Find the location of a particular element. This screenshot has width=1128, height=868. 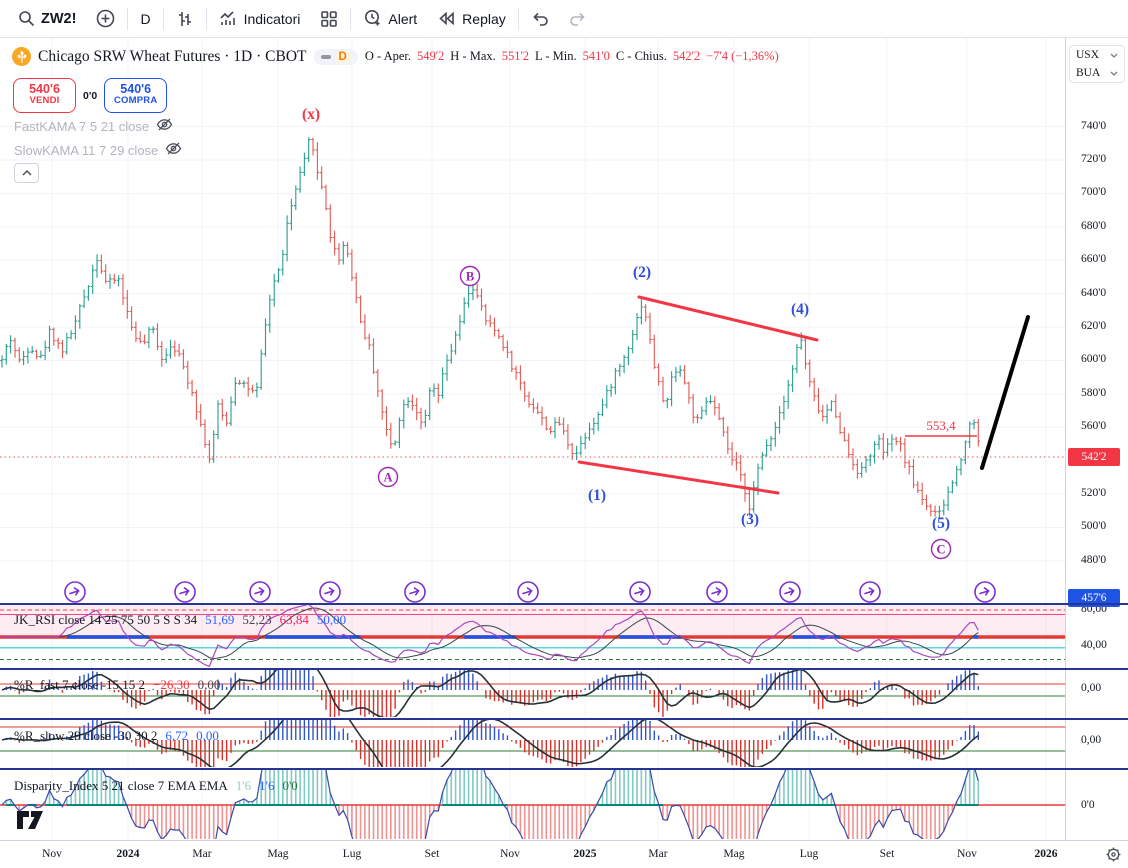

contract-rollover-markers is located at coordinates (530, 592).